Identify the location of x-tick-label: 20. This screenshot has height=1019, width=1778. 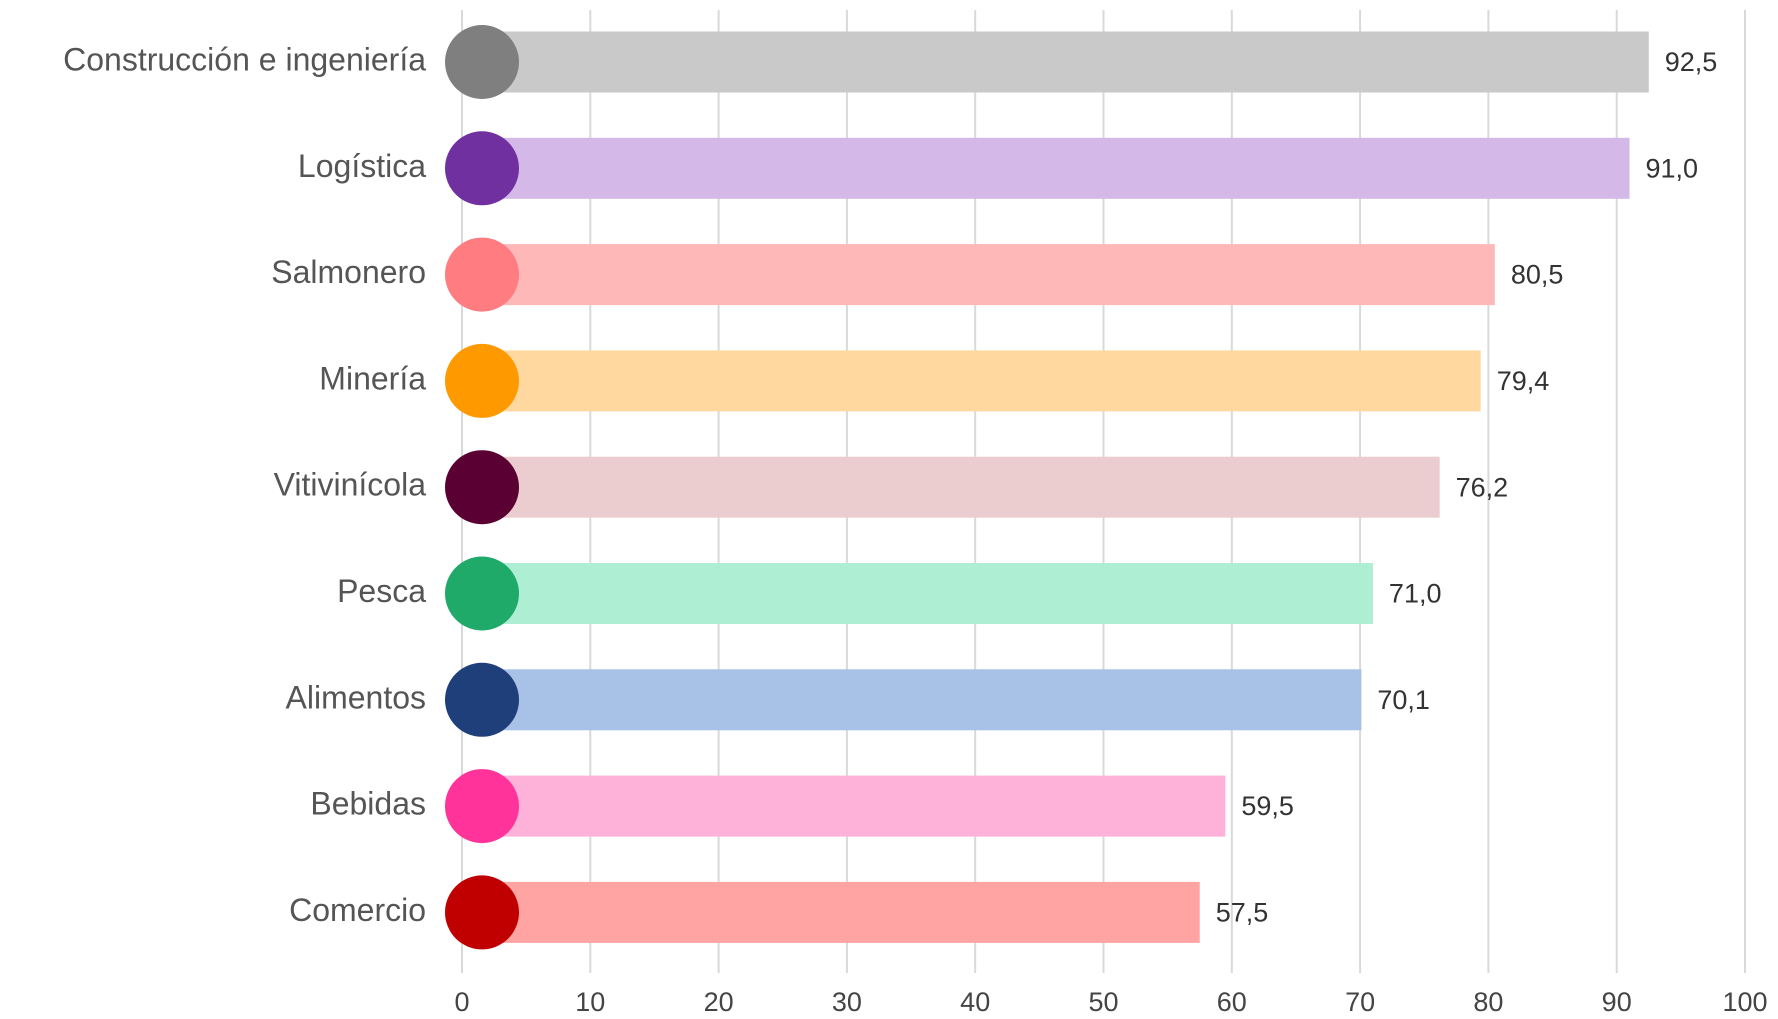
(719, 1002).